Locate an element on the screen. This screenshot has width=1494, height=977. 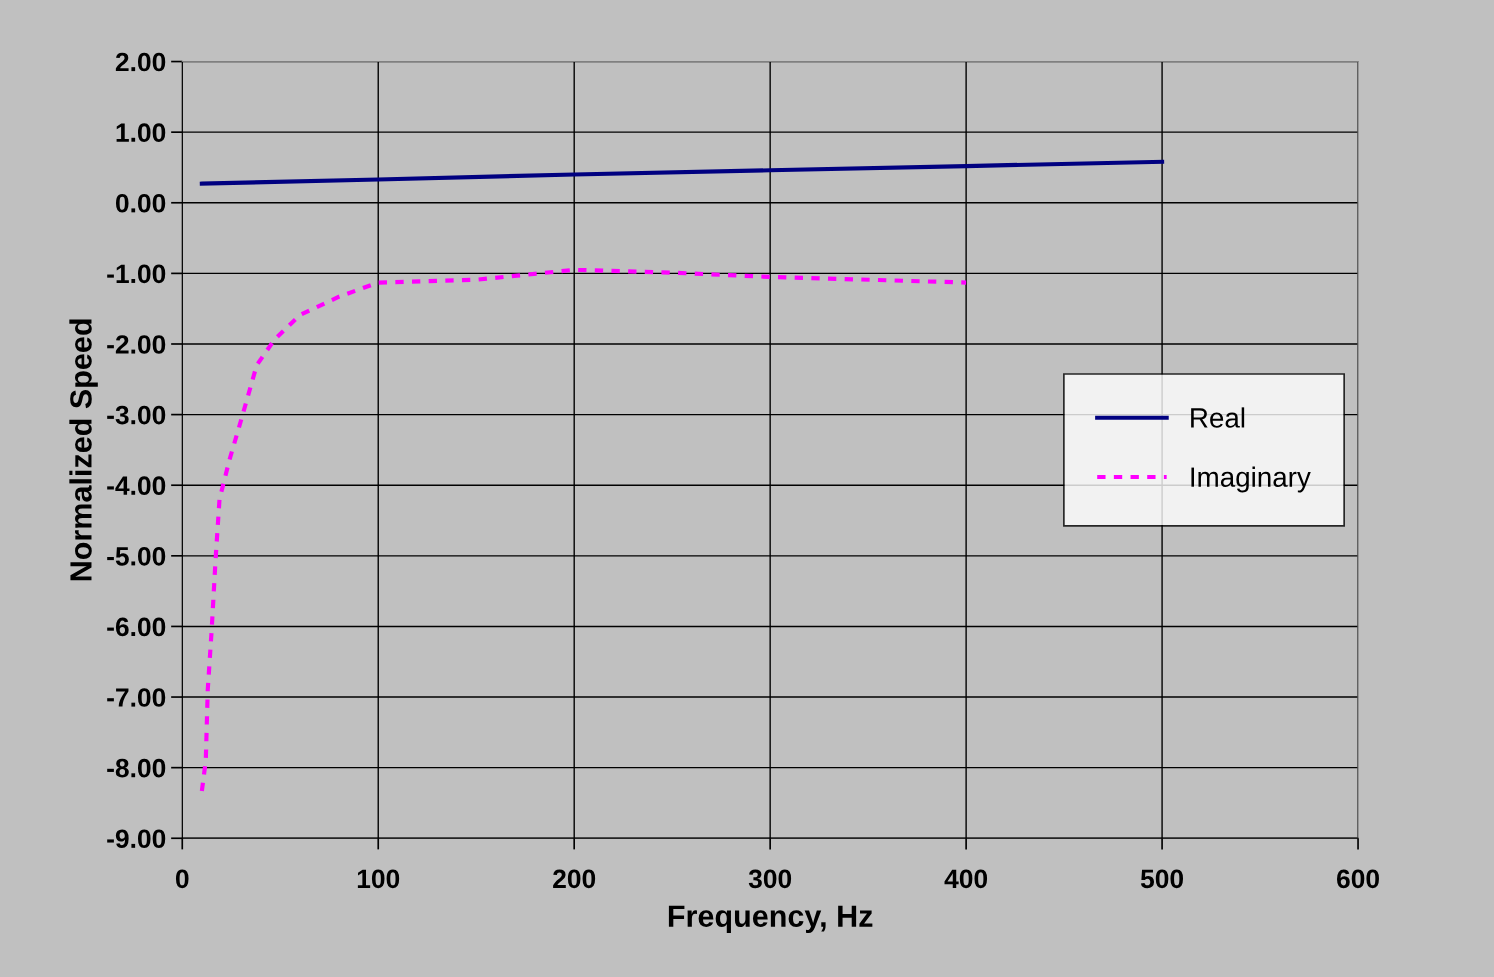
x-tick-label: 200 is located at coordinates (574, 879).